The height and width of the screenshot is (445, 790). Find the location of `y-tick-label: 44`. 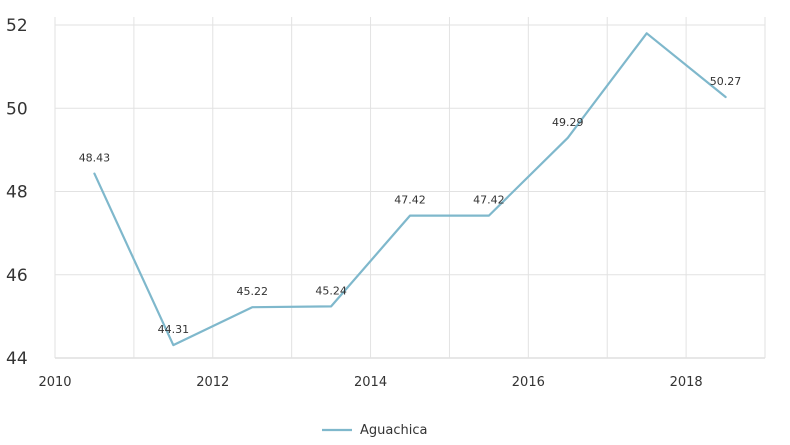

y-tick-label: 44 is located at coordinates (17, 359).